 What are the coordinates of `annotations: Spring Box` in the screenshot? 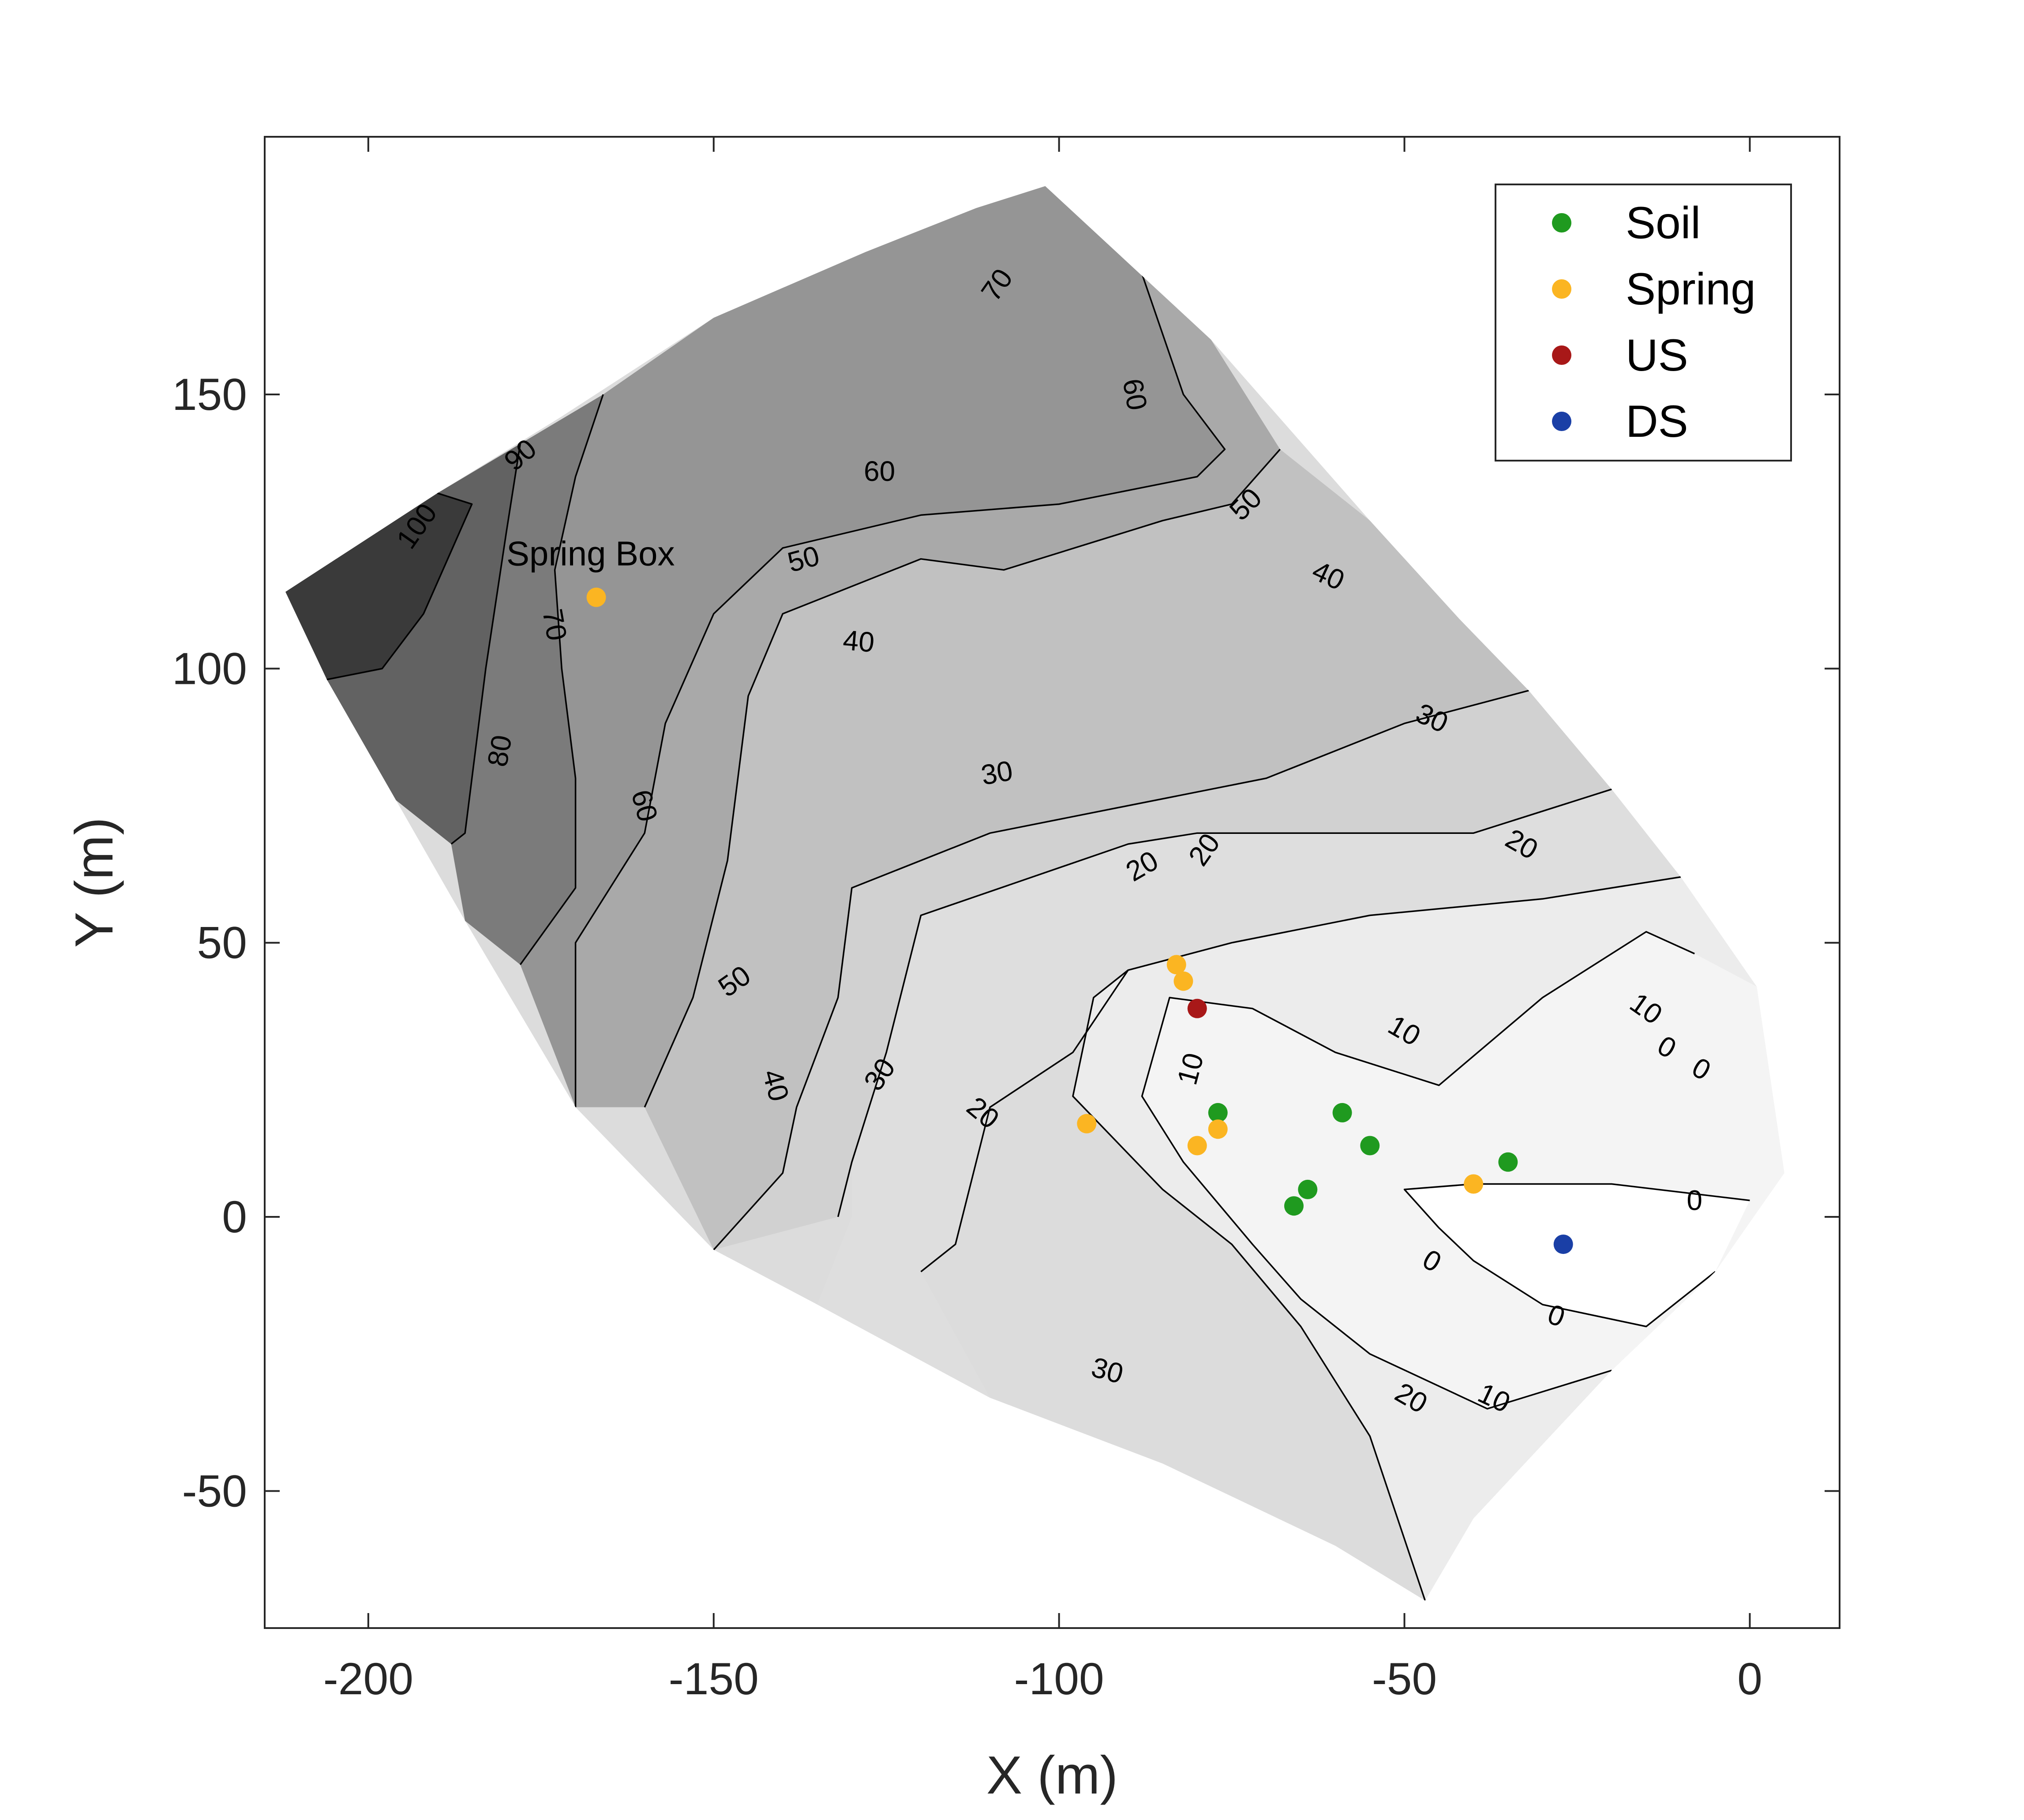 It's located at (590, 553).